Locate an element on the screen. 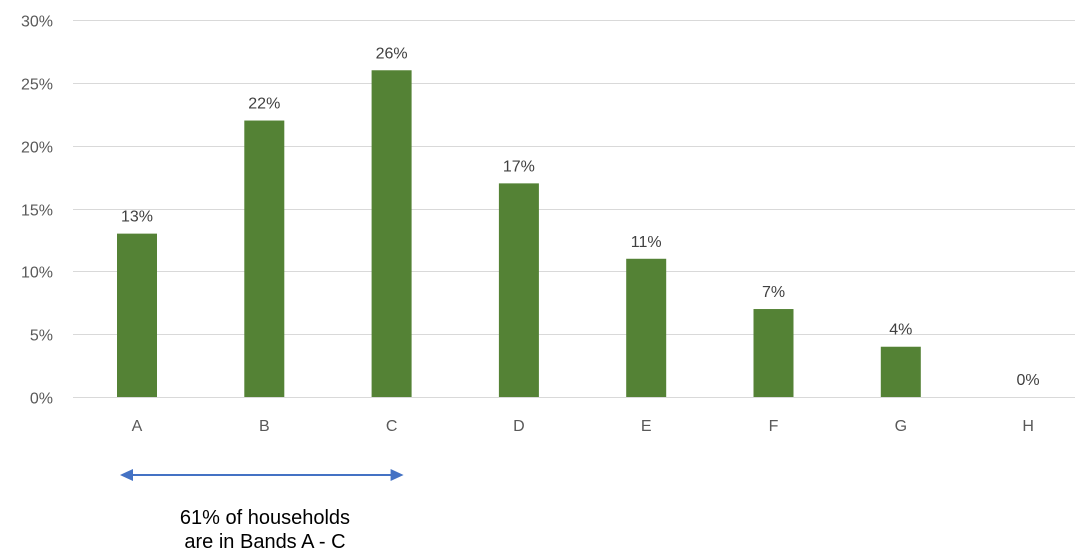  y-axis-tick-labels: 0% 5% 10% 15% 20% 25% 30% is located at coordinates (37, 211).